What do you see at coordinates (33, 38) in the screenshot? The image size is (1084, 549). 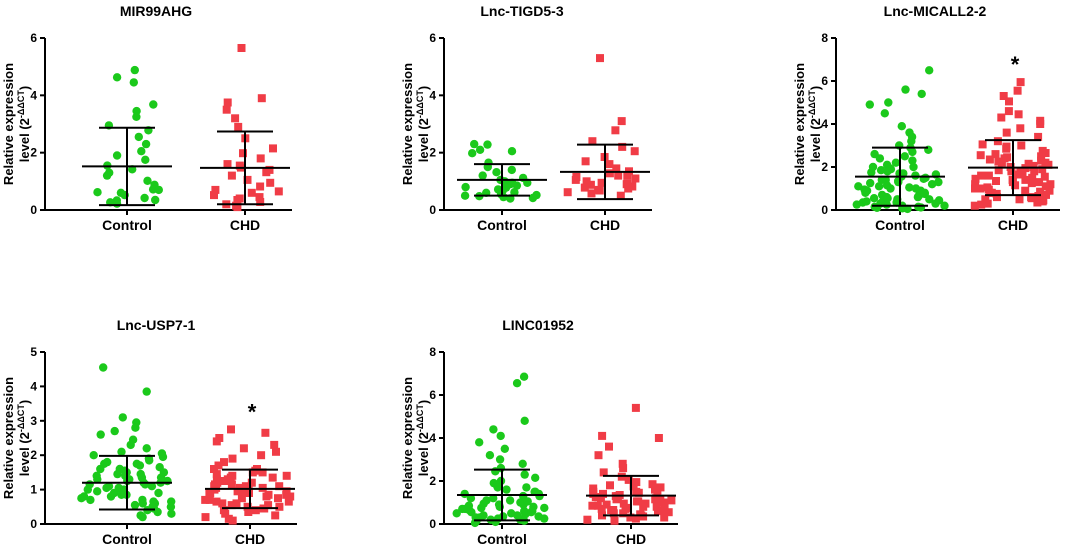 I see `y-tick-label: 6` at bounding box center [33, 38].